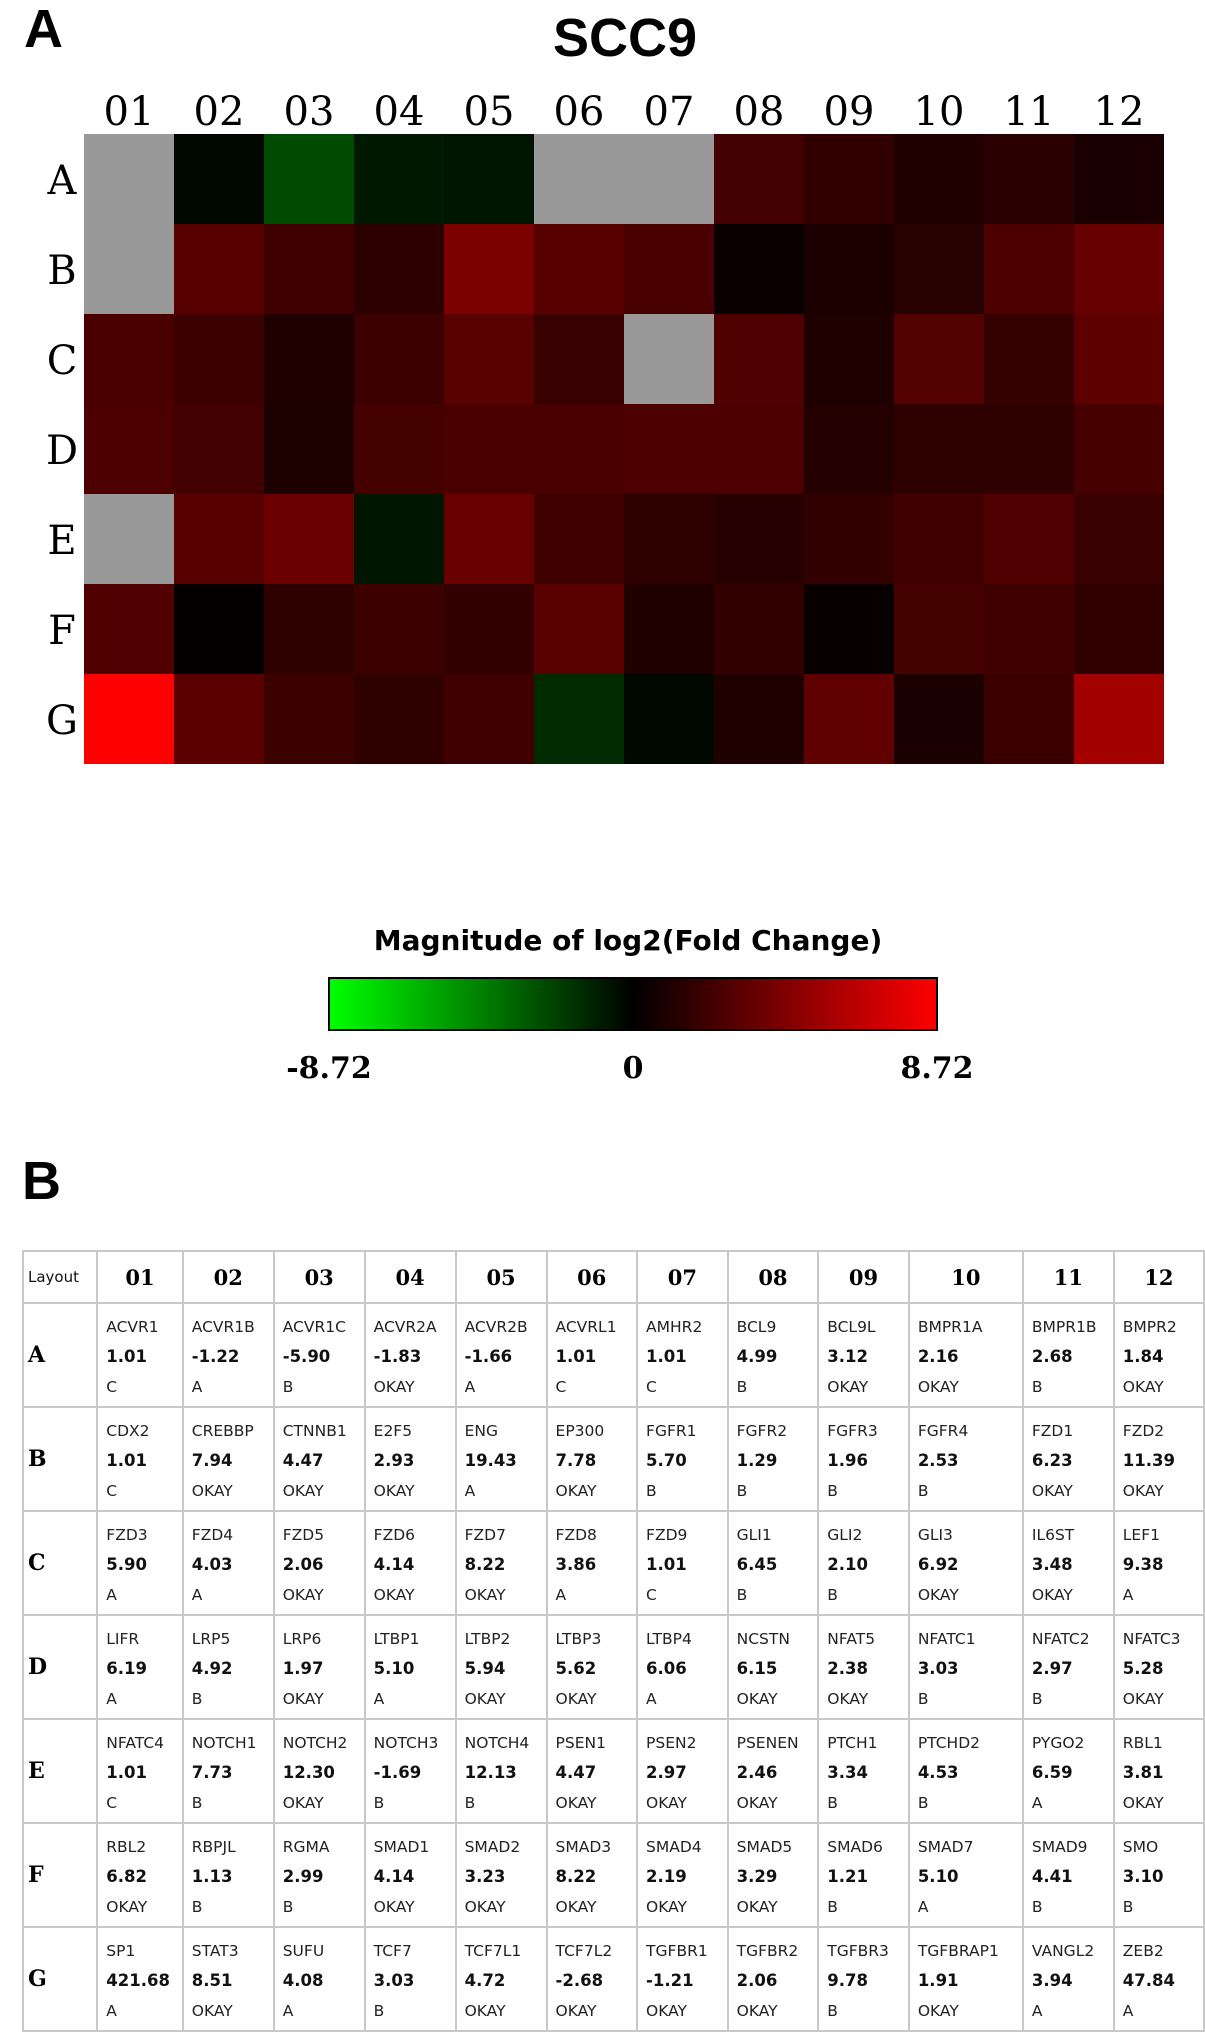 This screenshot has height=2040, width=1205. What do you see at coordinates (60, 1355) in the screenshot?
I see `table-row-header-A: A` at bounding box center [60, 1355].